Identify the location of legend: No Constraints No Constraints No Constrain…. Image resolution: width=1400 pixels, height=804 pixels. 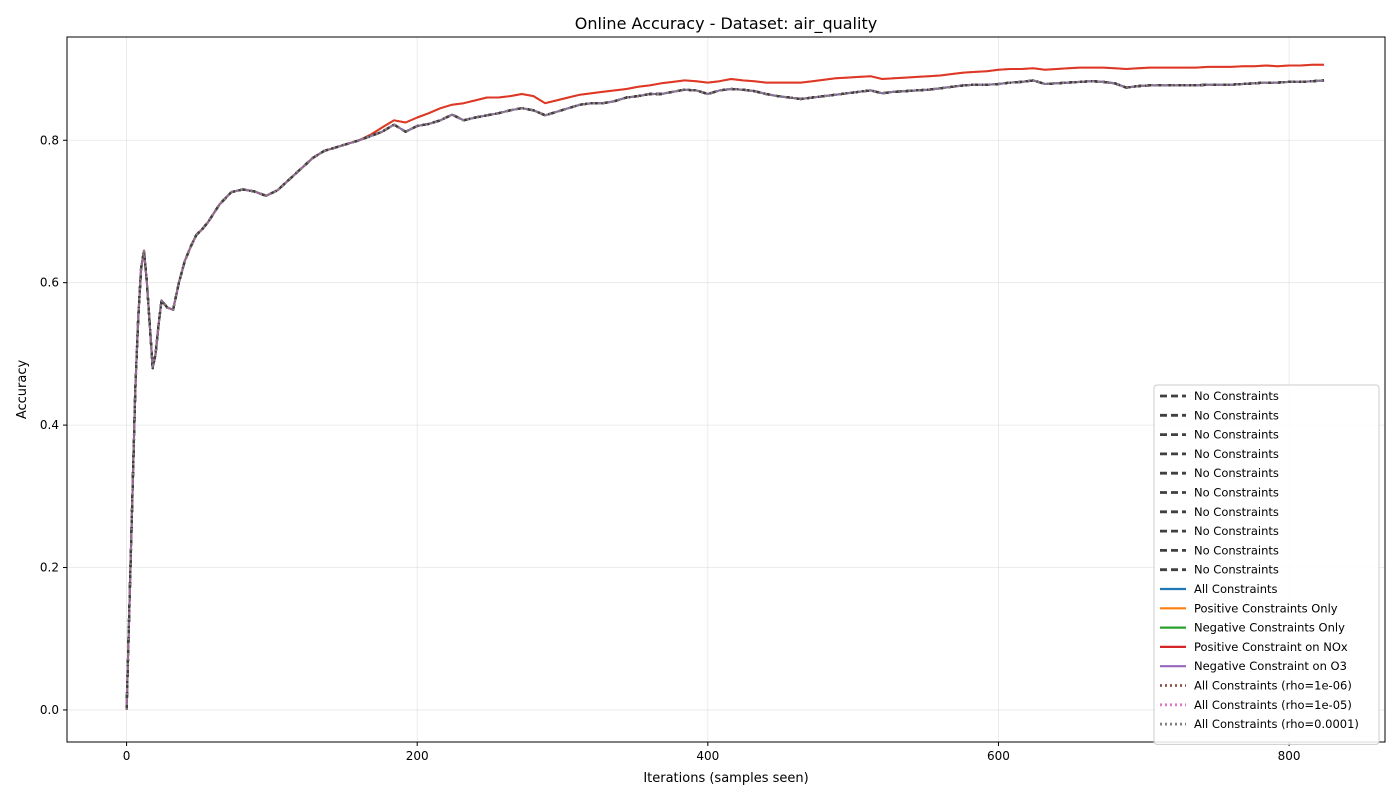
(1266, 564).